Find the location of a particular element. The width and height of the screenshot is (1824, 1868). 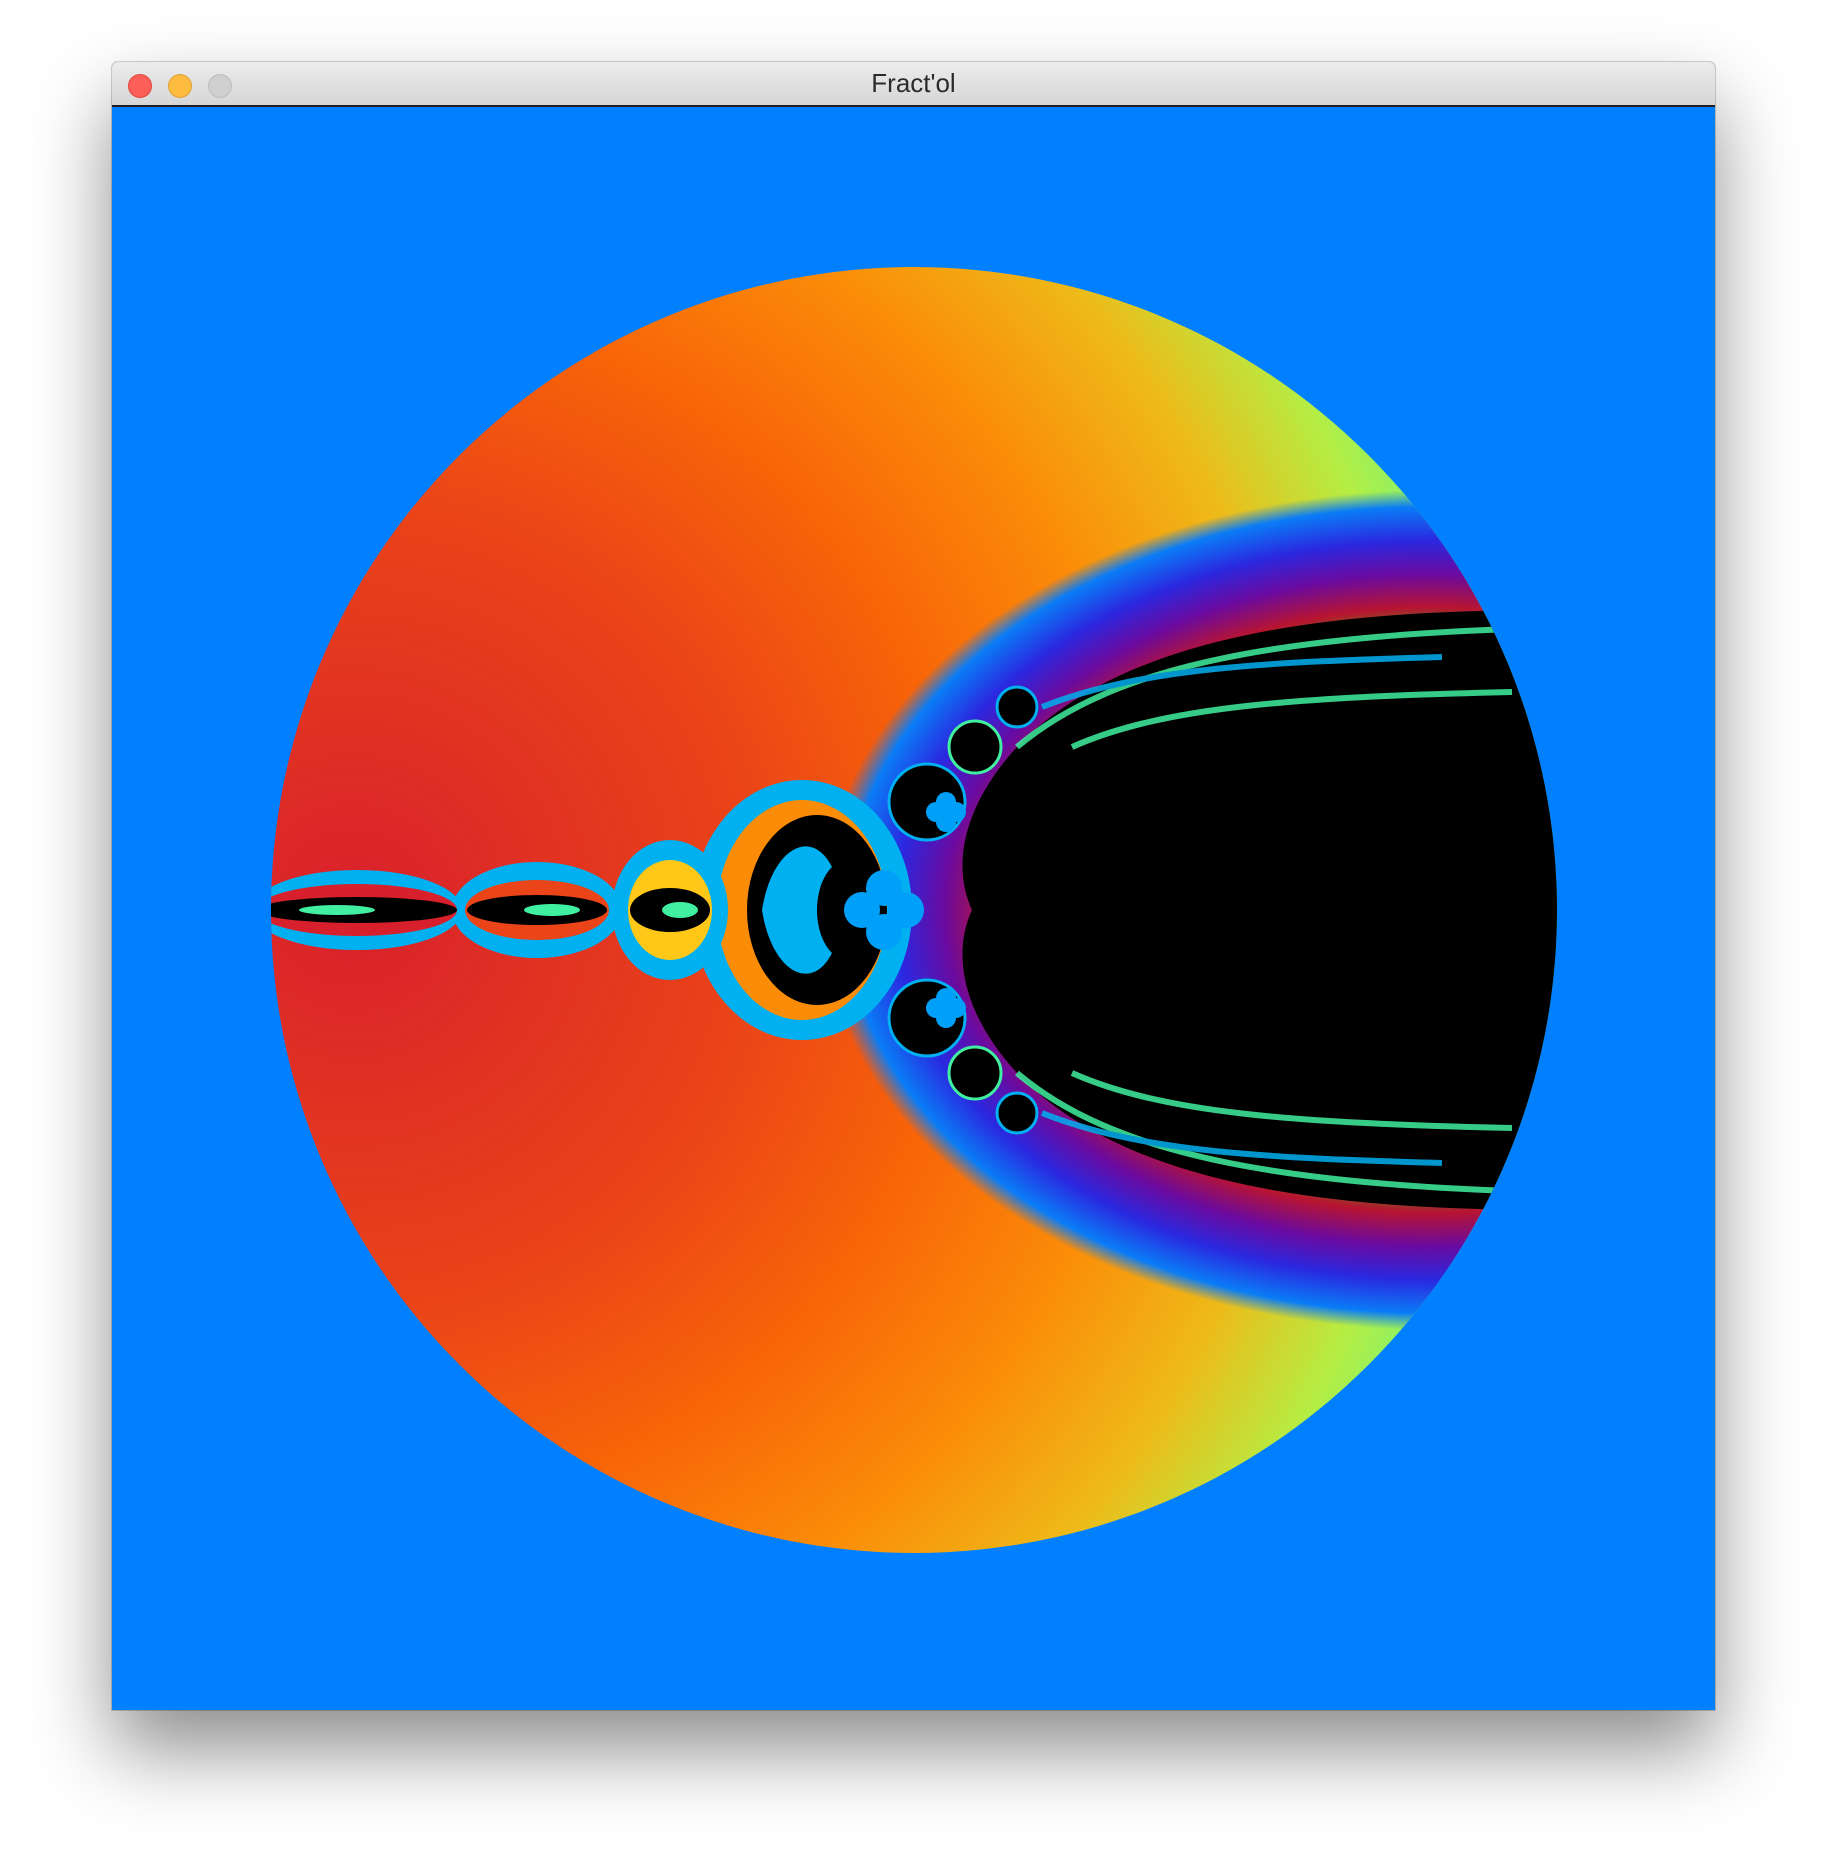

title-bar: Fract'ol is located at coordinates (913, 84).